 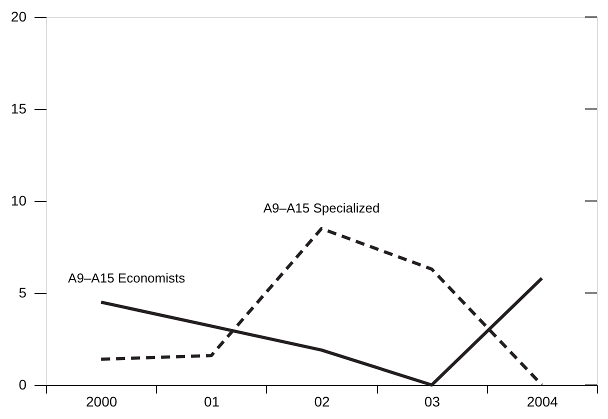 What do you see at coordinates (22, 292) in the screenshot?
I see `y-tick-label: 5` at bounding box center [22, 292].